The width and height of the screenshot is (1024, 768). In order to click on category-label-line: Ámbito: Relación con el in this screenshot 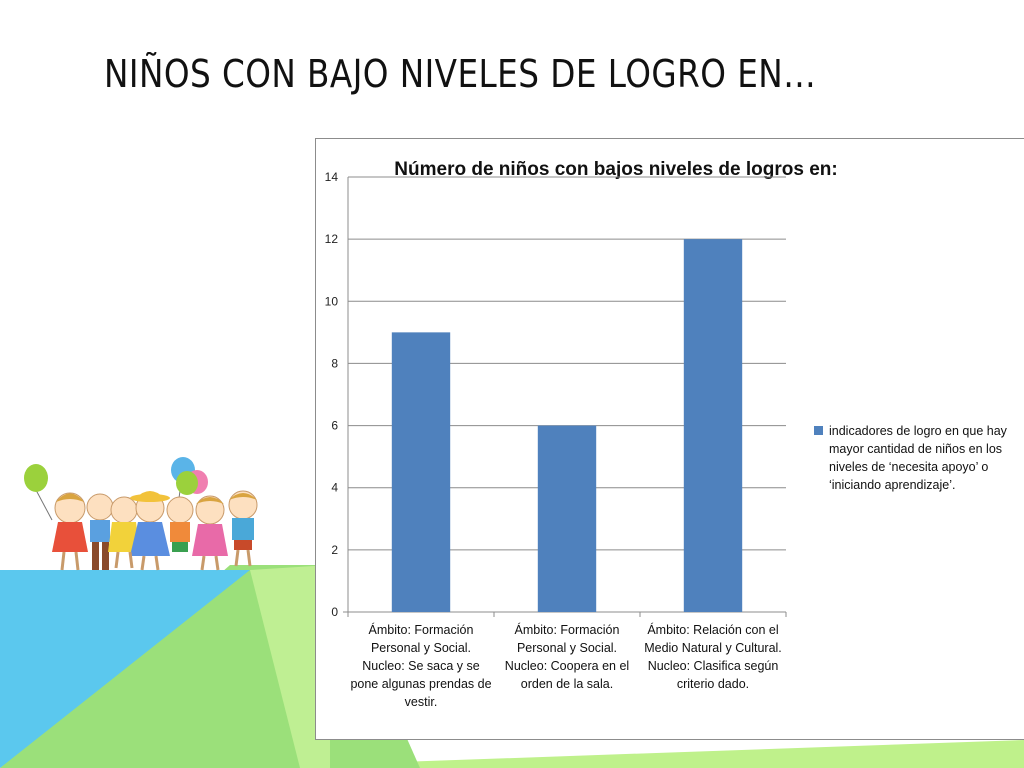, I will do `click(712, 629)`.